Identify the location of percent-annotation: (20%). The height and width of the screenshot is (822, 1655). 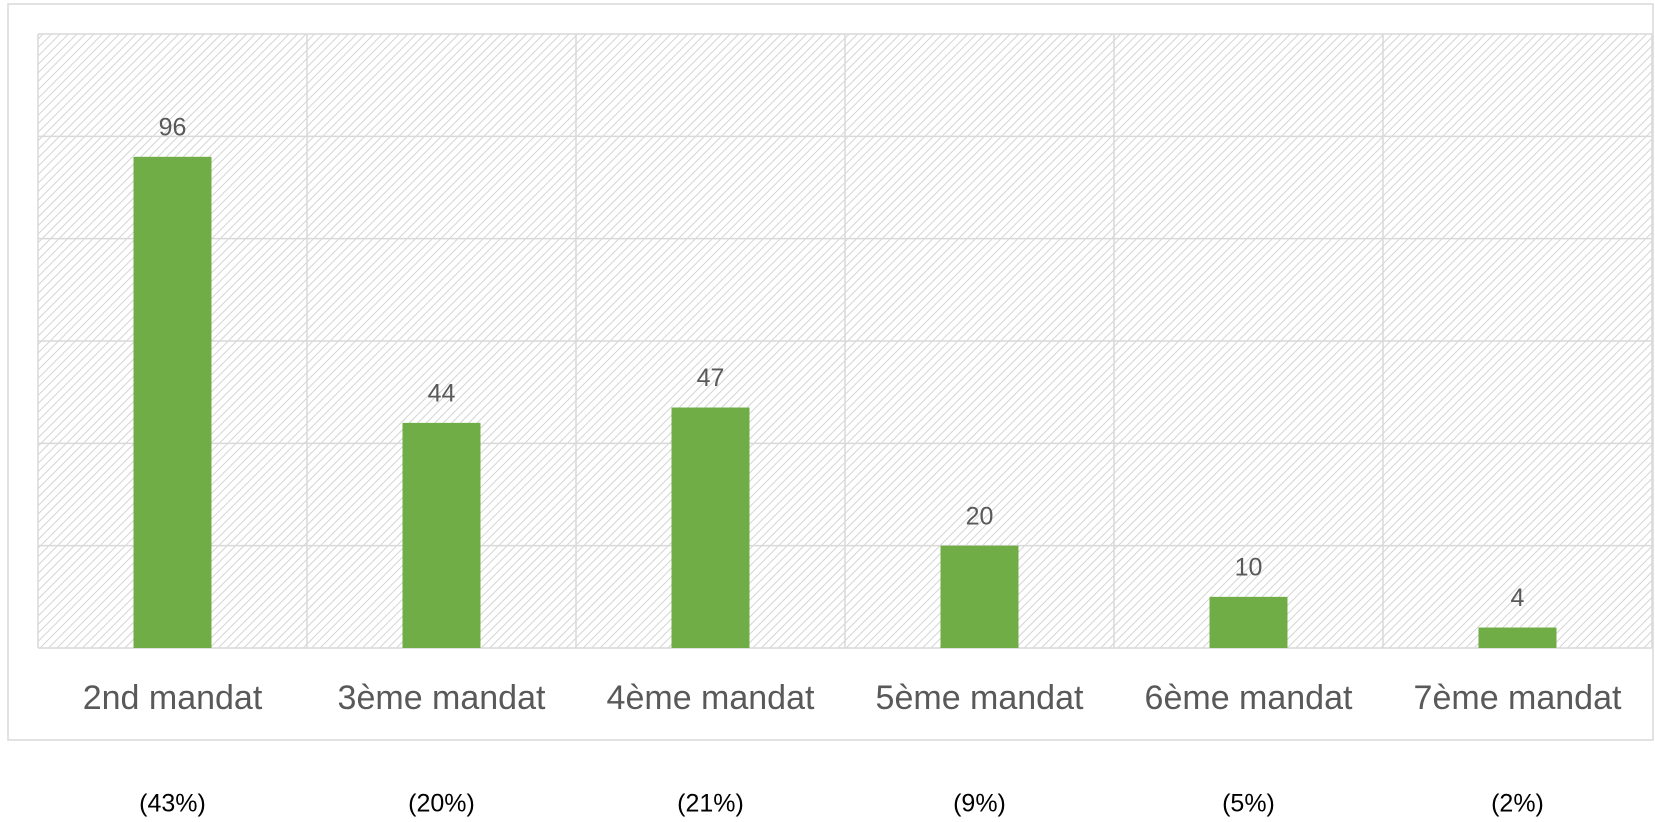
(441, 804).